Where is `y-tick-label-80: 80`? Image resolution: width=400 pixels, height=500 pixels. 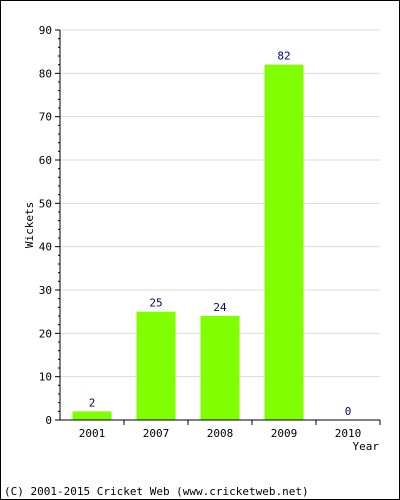
y-tick-label-80: 80 is located at coordinates (45, 73).